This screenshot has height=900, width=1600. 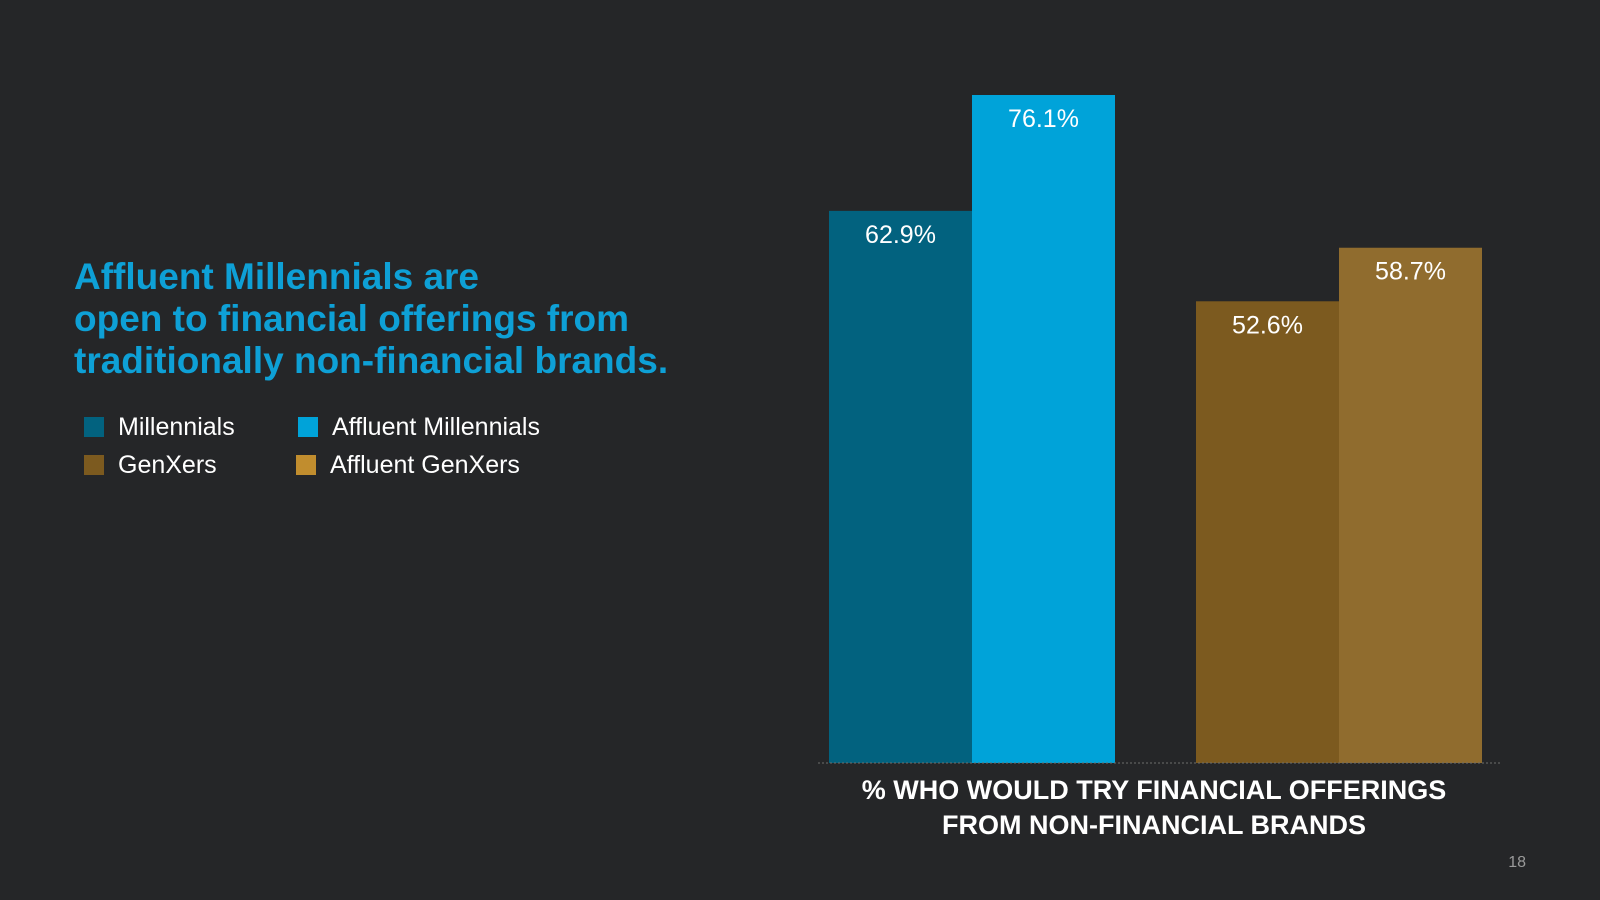 What do you see at coordinates (1517, 862) in the screenshot?
I see `page-number: 18` at bounding box center [1517, 862].